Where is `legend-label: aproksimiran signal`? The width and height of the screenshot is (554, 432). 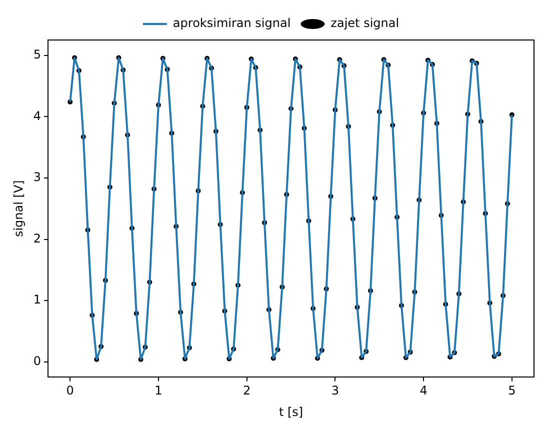
legend-label: aproksimiran signal is located at coordinates (231, 23).